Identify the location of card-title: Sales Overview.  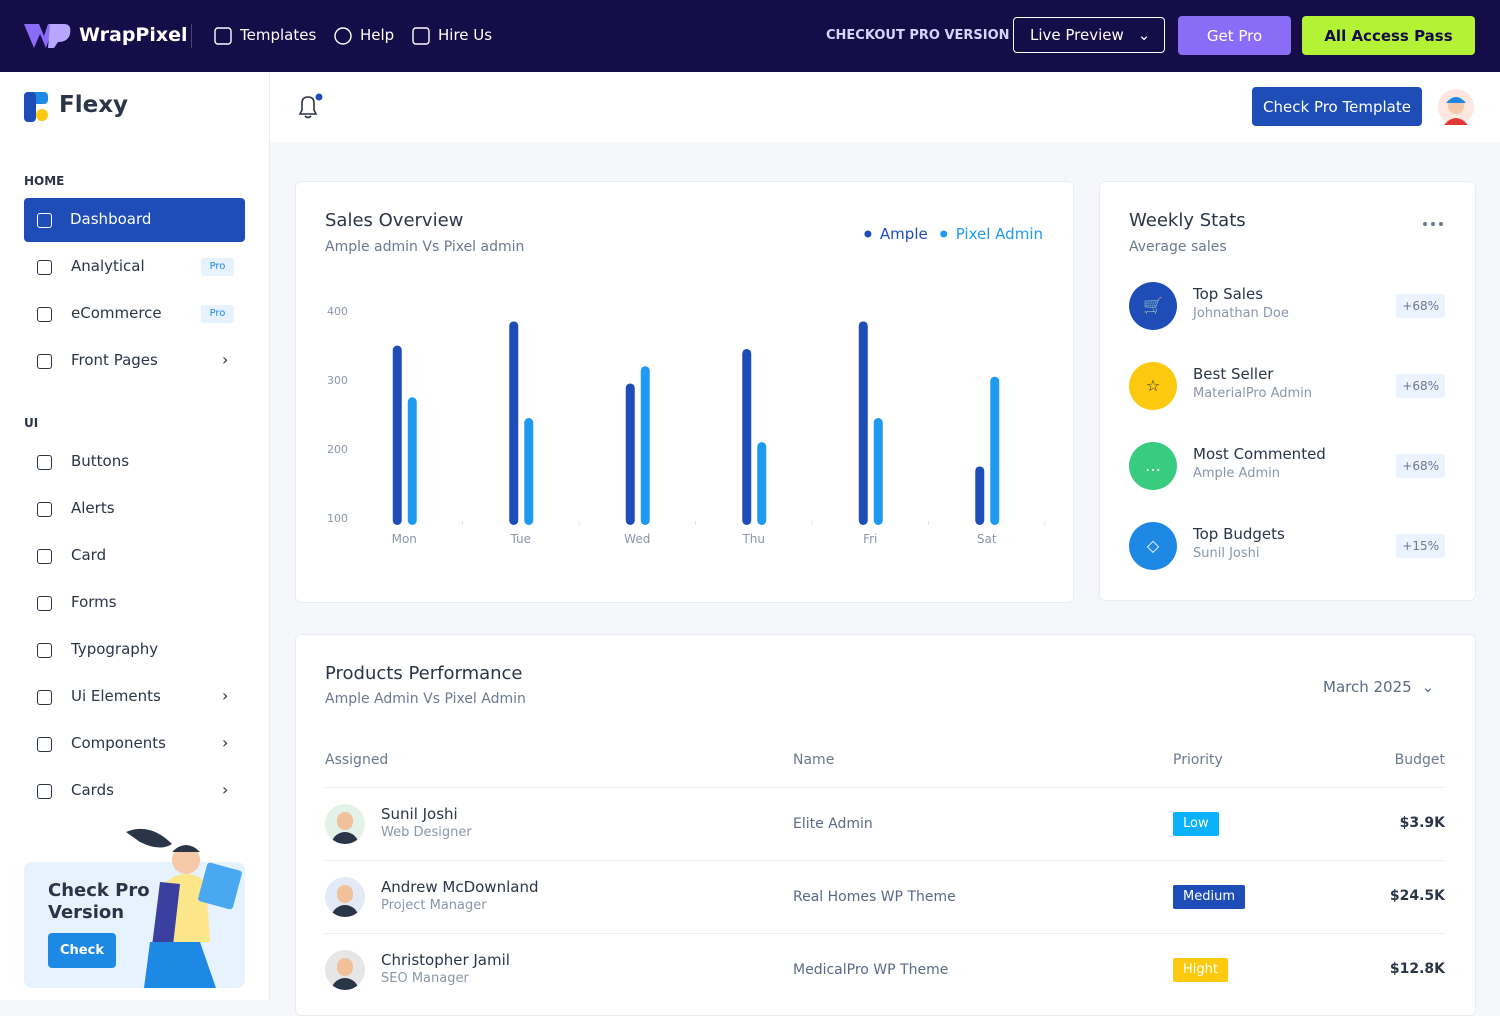
(394, 220).